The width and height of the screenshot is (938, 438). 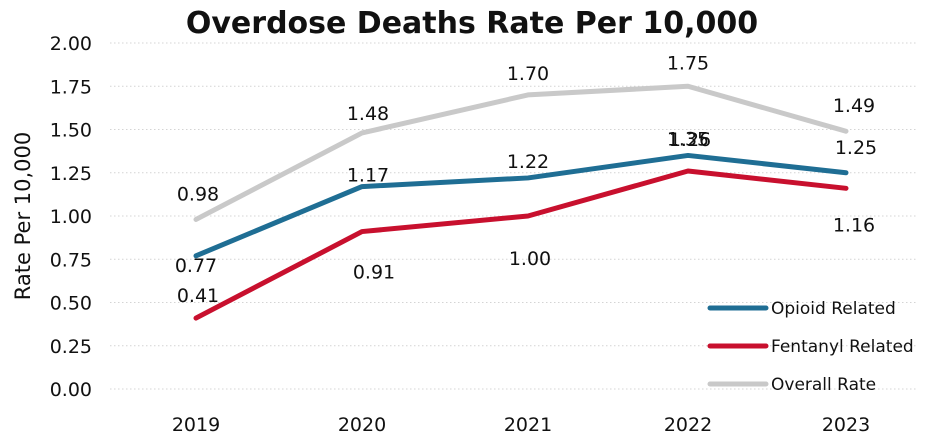 What do you see at coordinates (856, 148) in the screenshot?
I see `data-label: 1.25` at bounding box center [856, 148].